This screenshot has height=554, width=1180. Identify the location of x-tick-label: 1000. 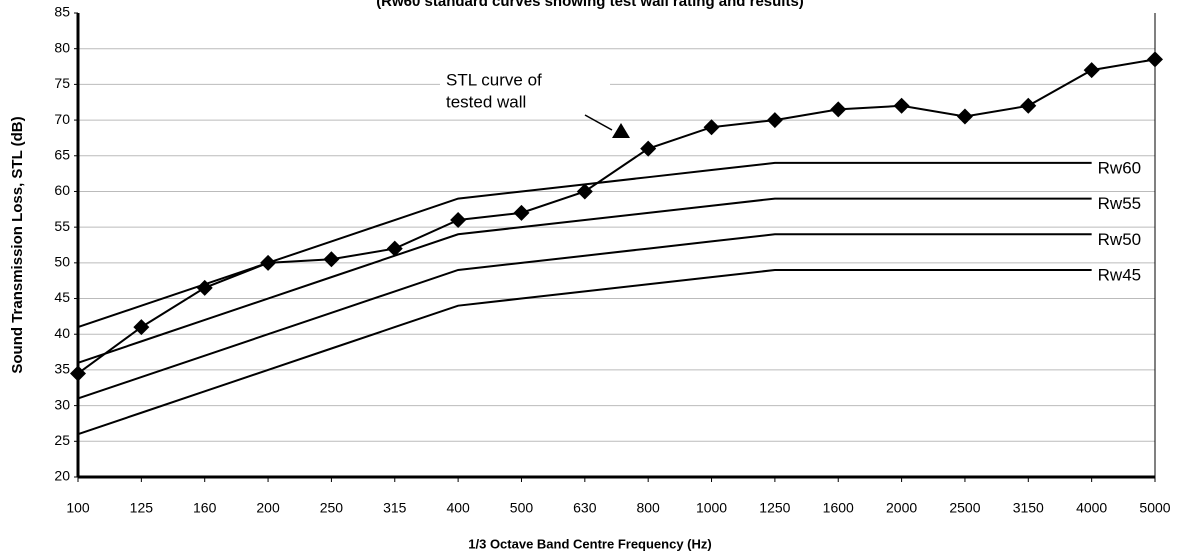
(711, 508).